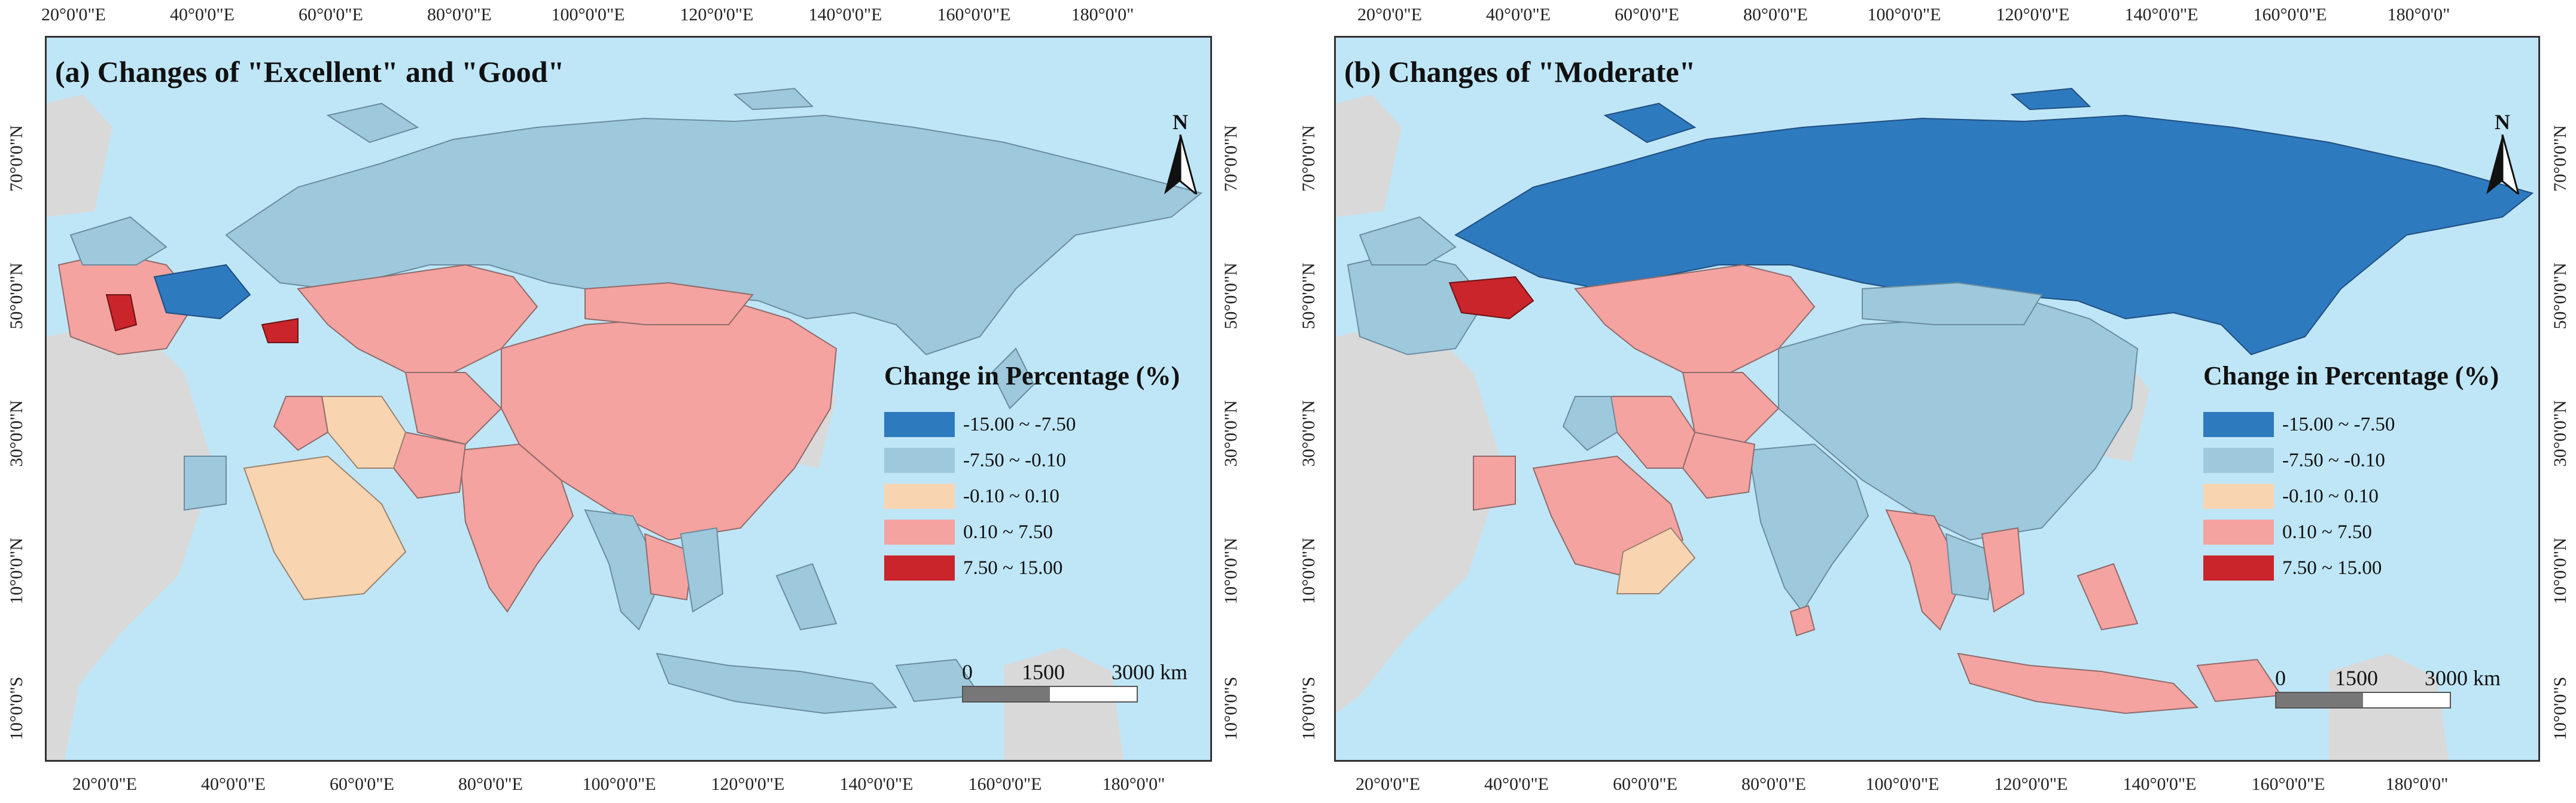 Image resolution: width=2576 pixels, height=803 pixels. I want to click on legend-item: -15.00 ~ -7.50, so click(1032, 425).